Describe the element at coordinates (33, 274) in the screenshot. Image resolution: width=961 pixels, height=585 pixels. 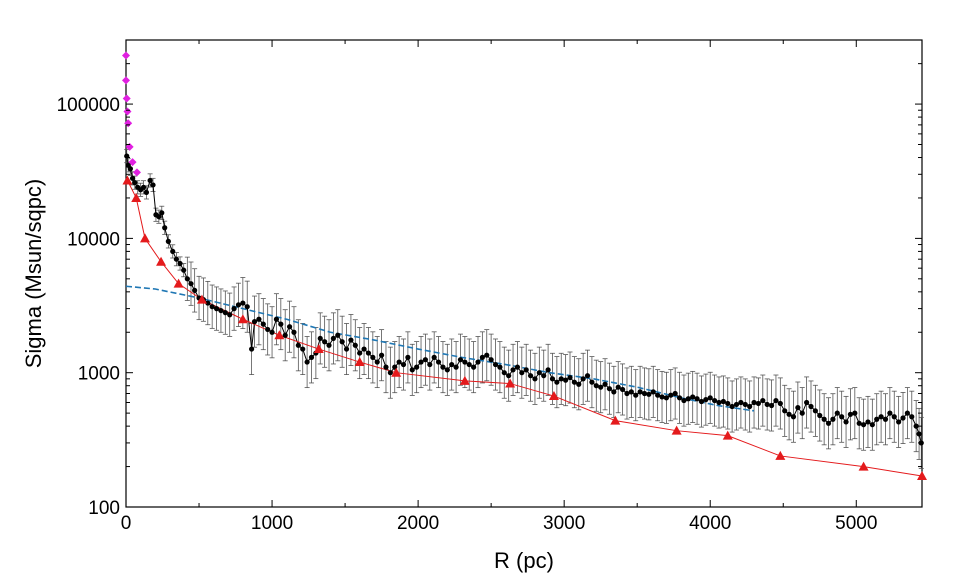
I see `y-axis-label: Sigma (Msun/sqpc)` at that location.